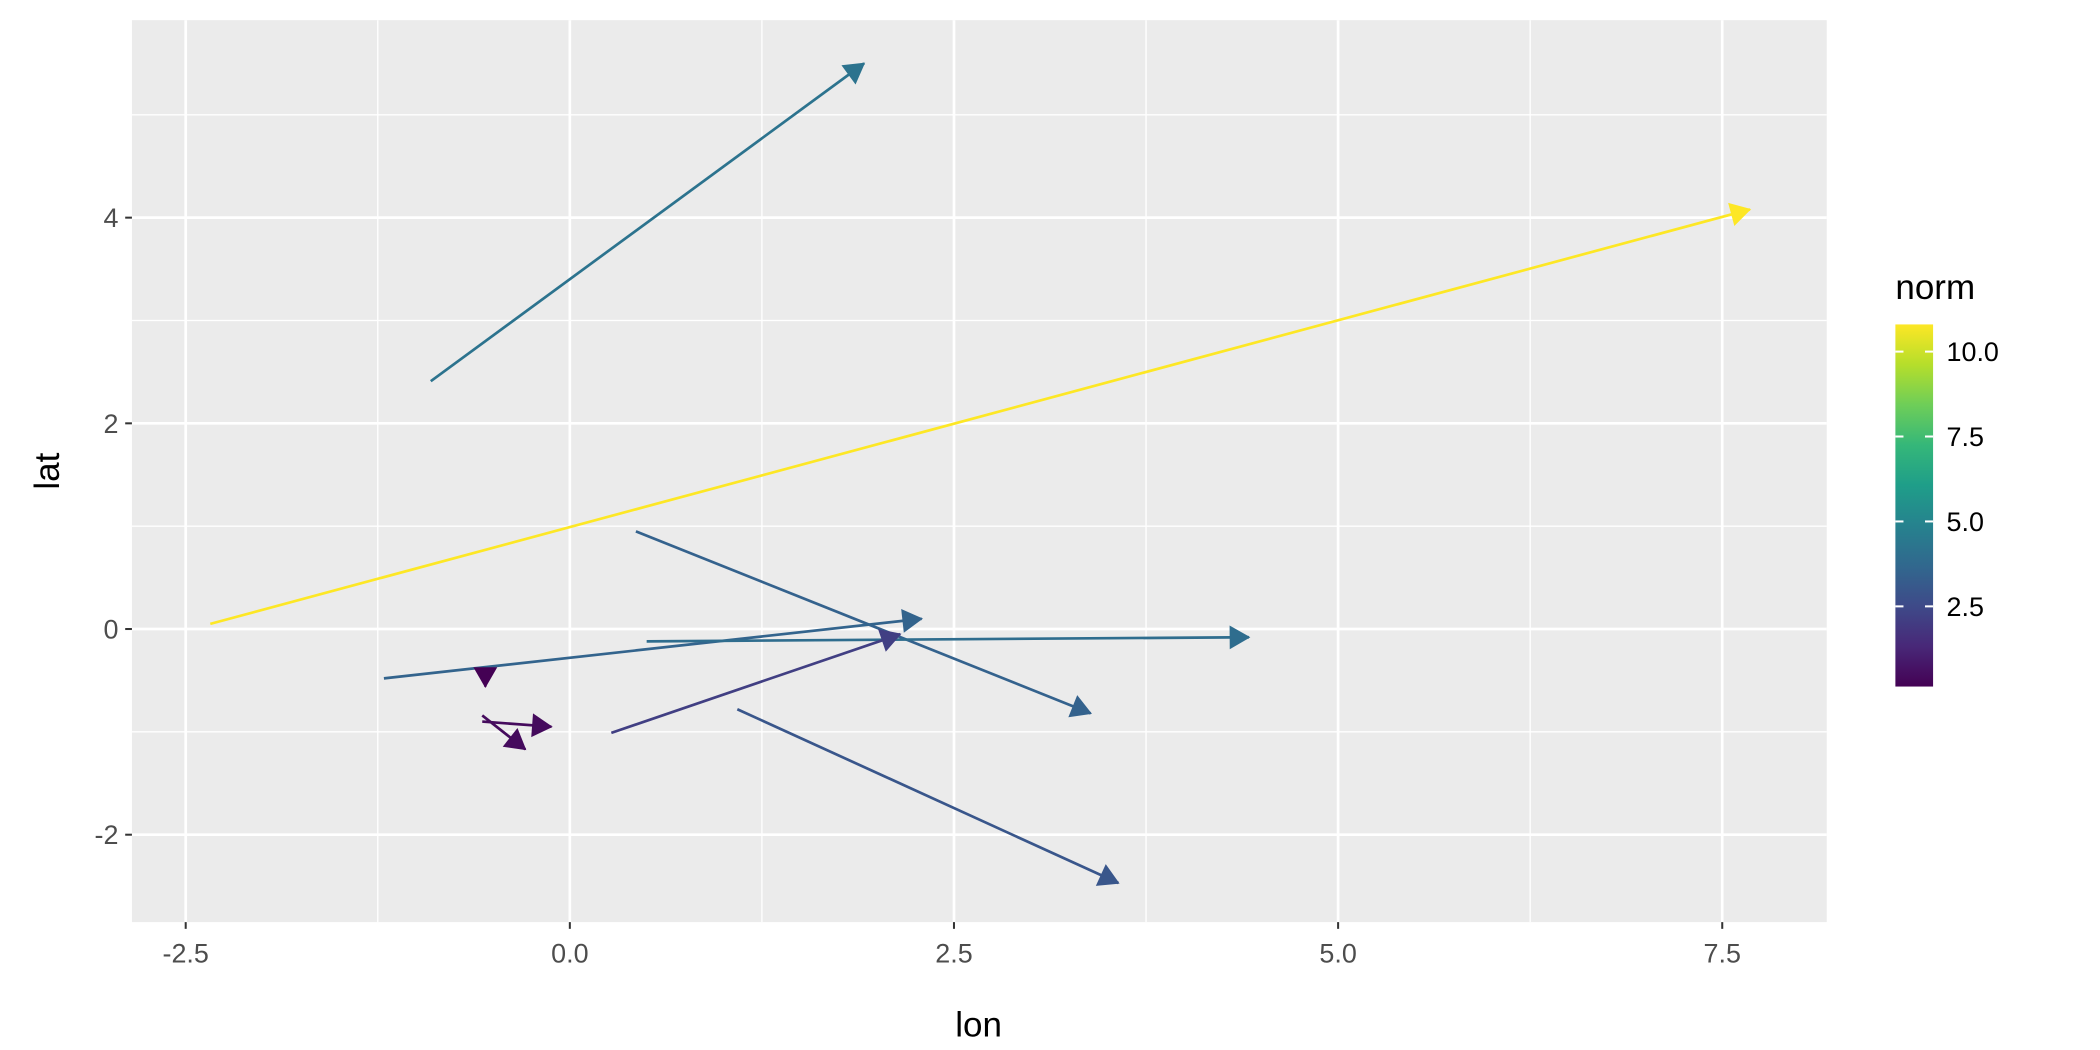  I want to click on colorbar-tick-label: 10.0, so click(1973, 352).